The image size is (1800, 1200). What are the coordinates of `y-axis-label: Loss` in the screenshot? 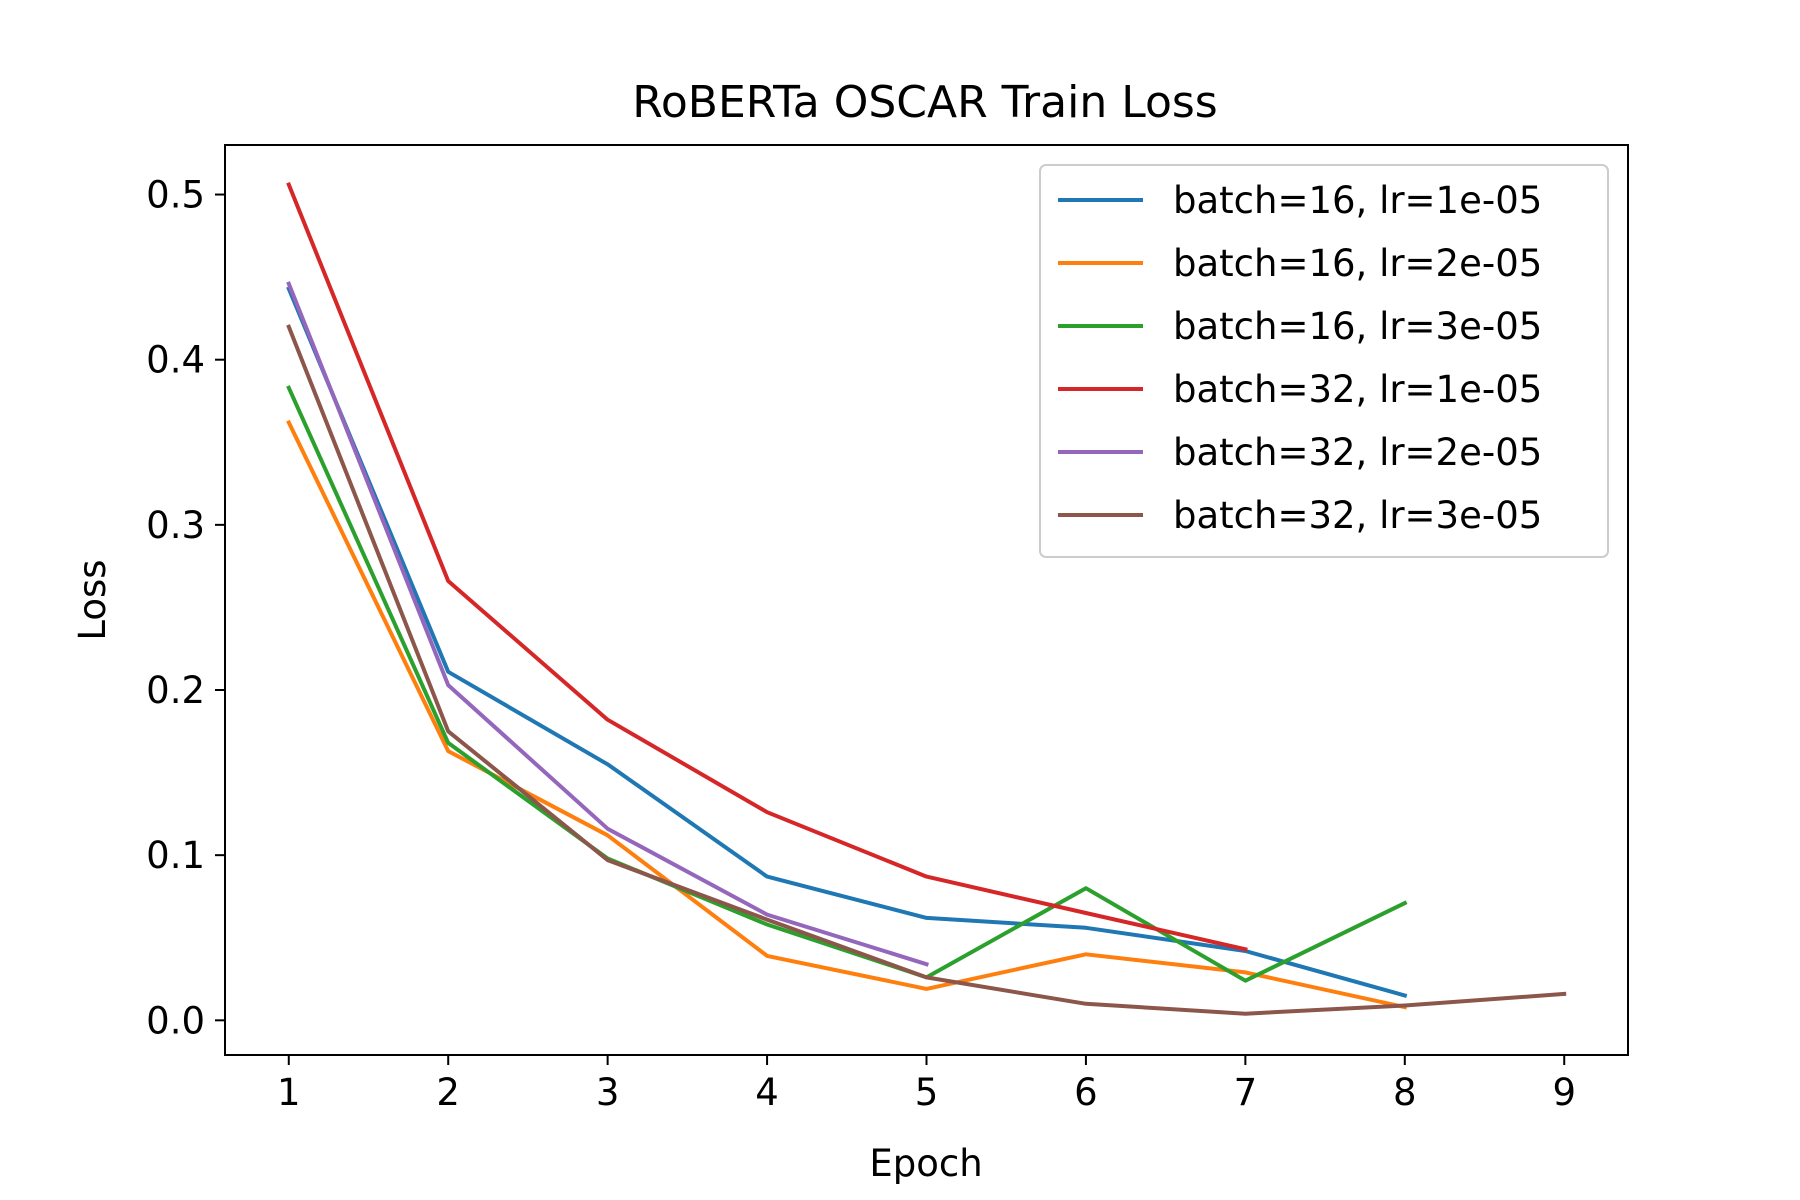 It's located at (92, 599).